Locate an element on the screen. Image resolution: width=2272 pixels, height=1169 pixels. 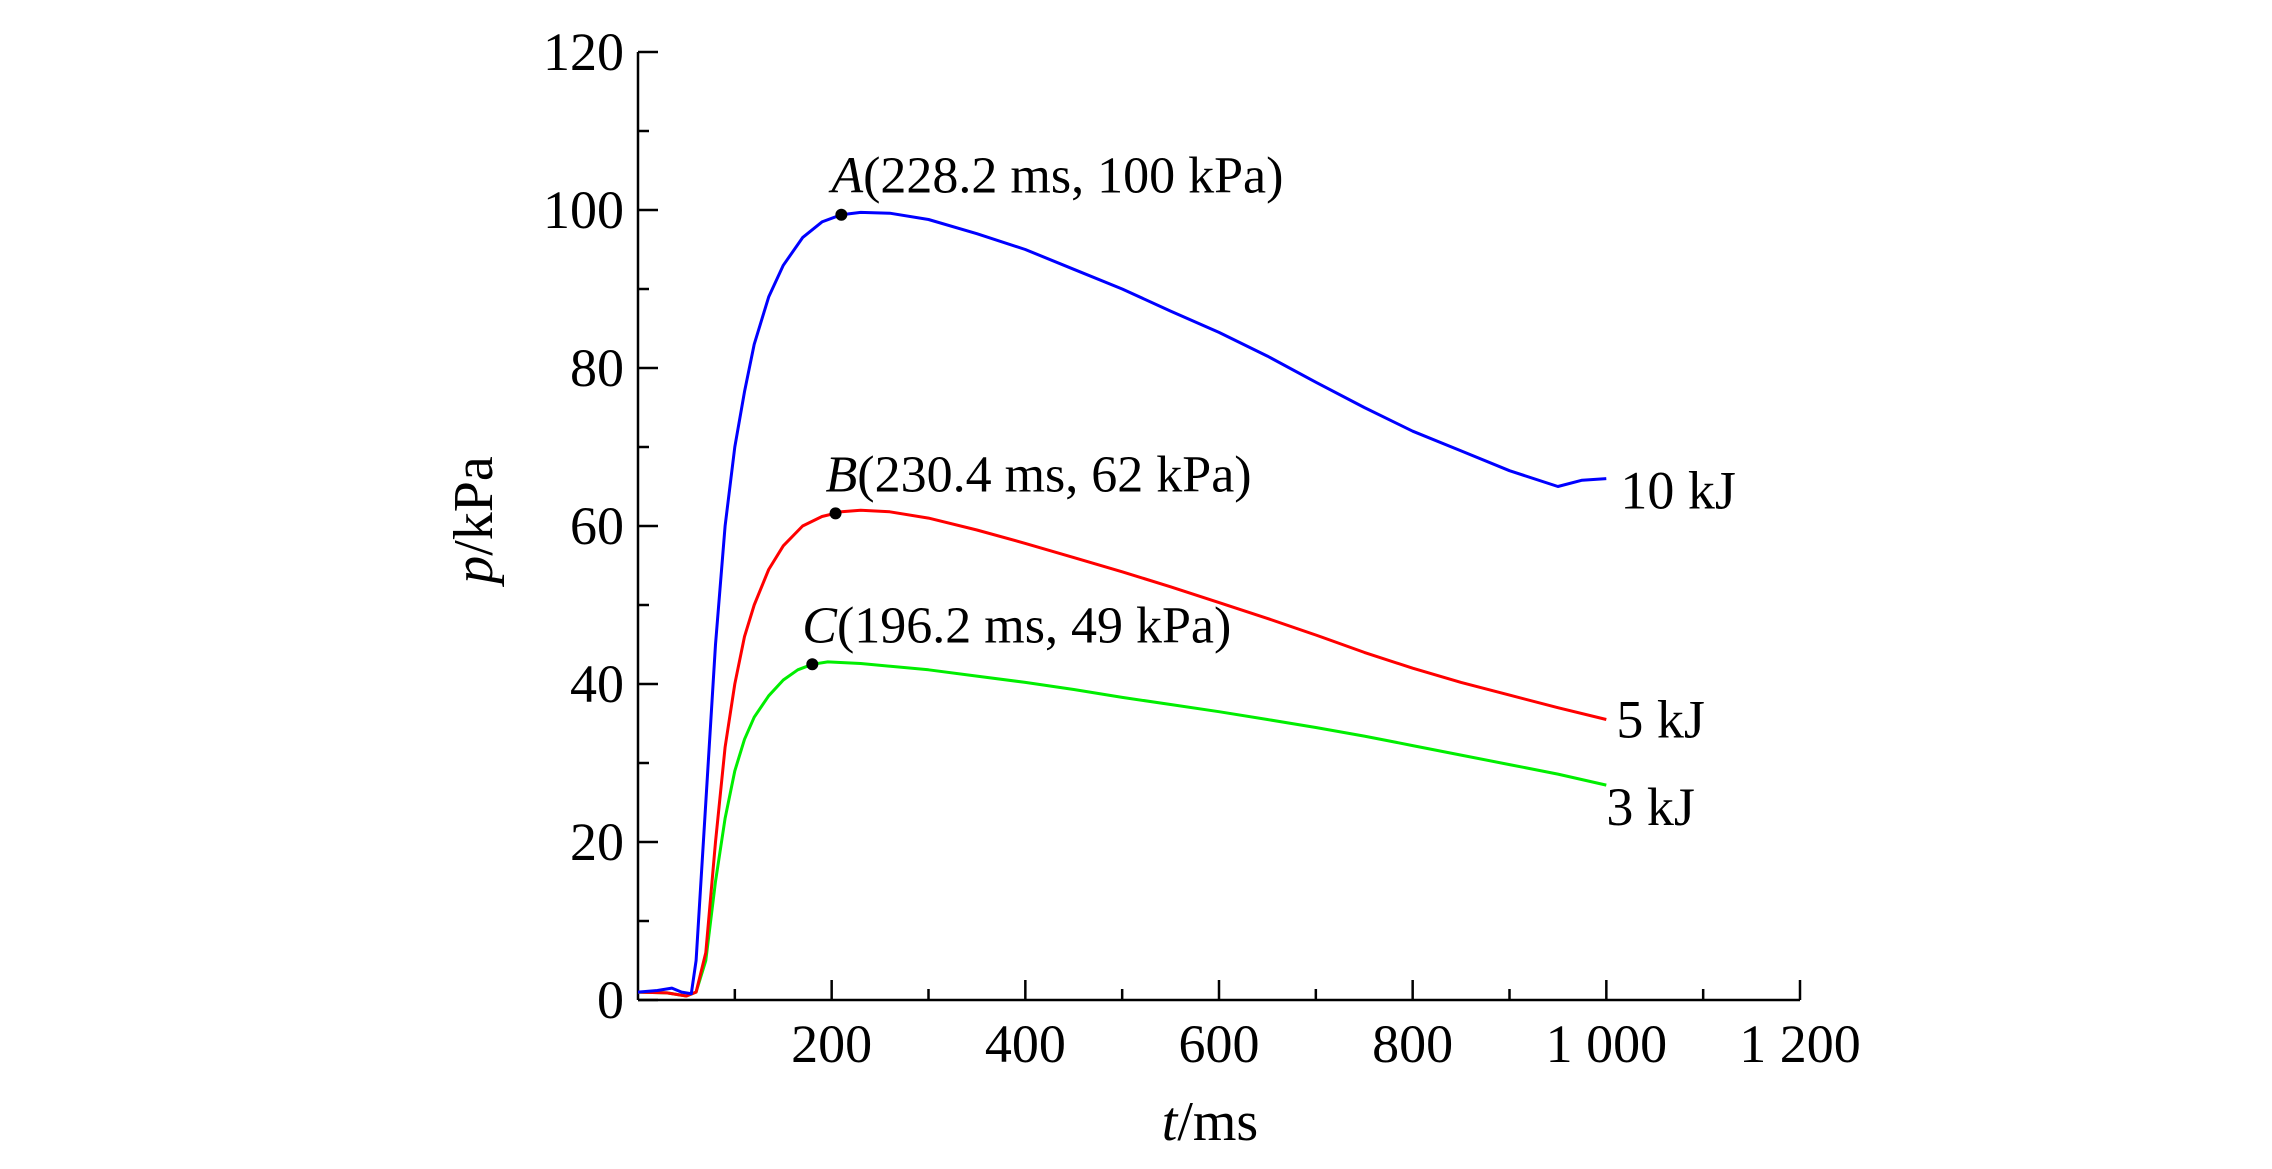
y-tick-label: 100 is located at coordinates (583, 210).